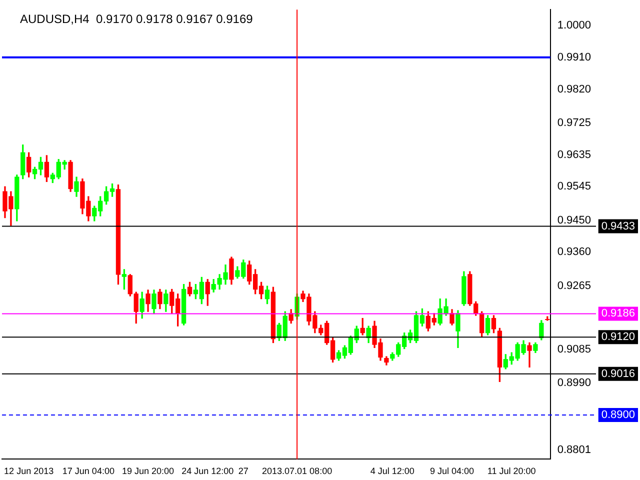 This screenshot has height=480, width=640. I want to click on ref-line-label: 0.9120, so click(618, 337).